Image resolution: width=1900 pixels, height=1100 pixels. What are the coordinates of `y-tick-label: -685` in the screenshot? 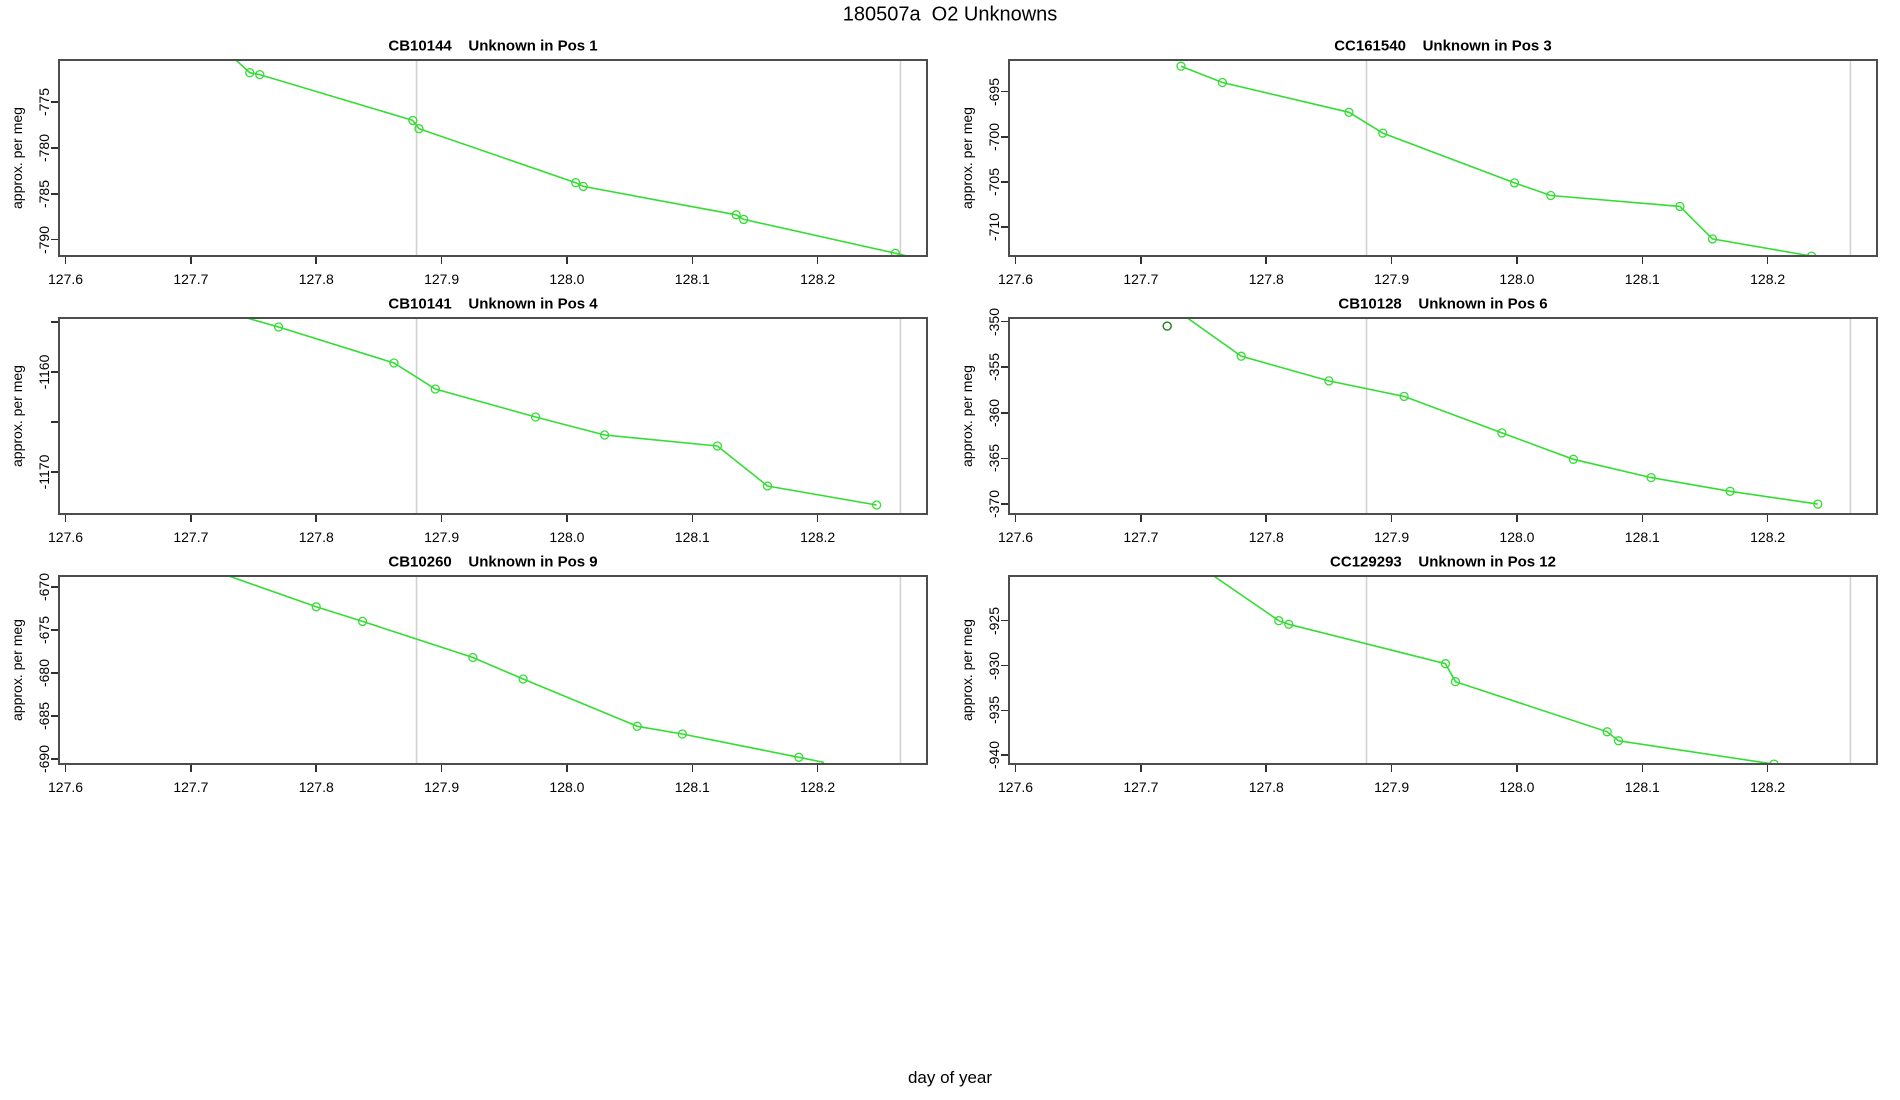 It's located at (44, 715).